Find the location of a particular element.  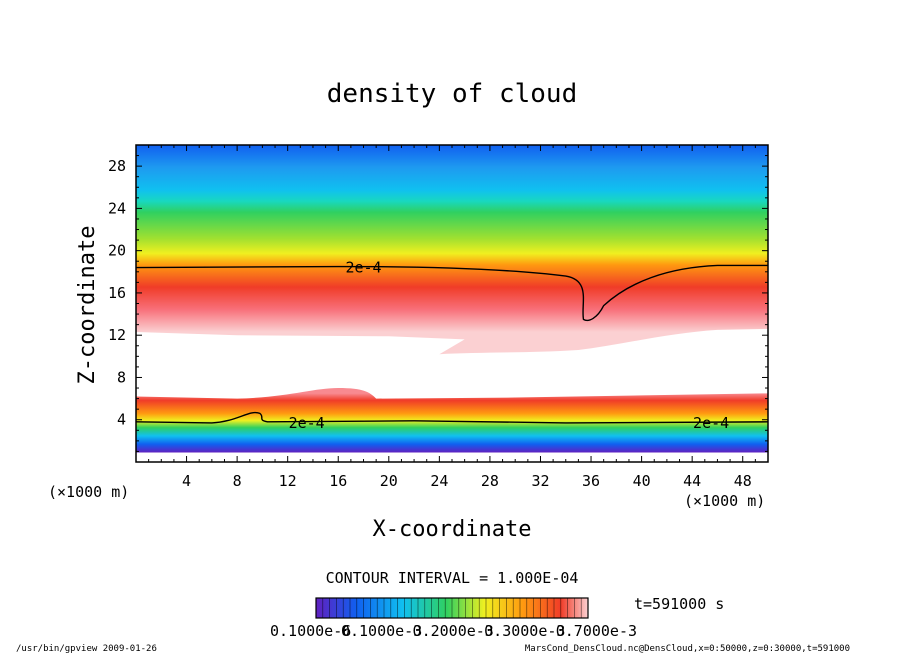

y-tick-label: 4 is located at coordinates (121, 420).